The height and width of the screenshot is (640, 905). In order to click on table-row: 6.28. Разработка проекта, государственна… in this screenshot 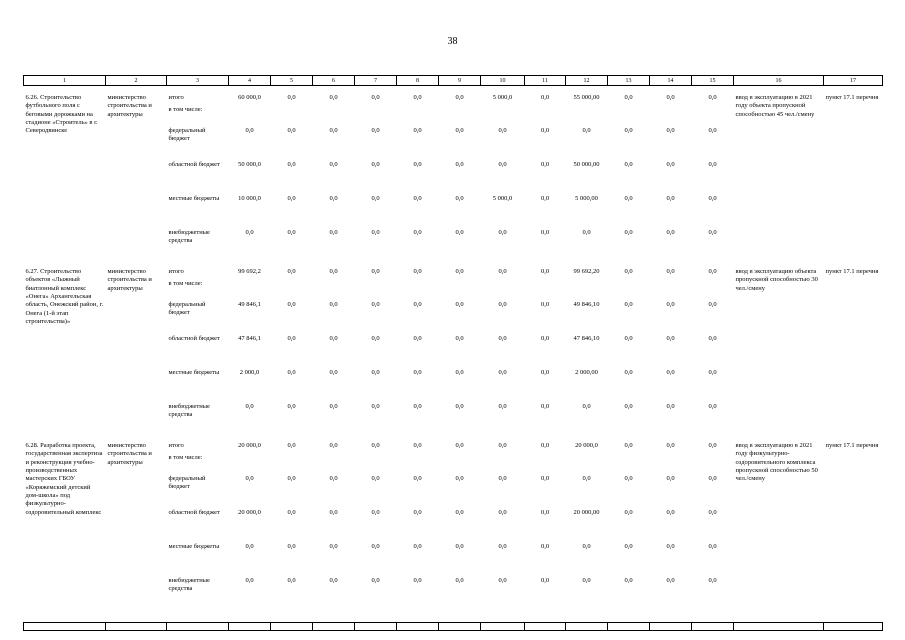, I will do `click(453, 479)`.